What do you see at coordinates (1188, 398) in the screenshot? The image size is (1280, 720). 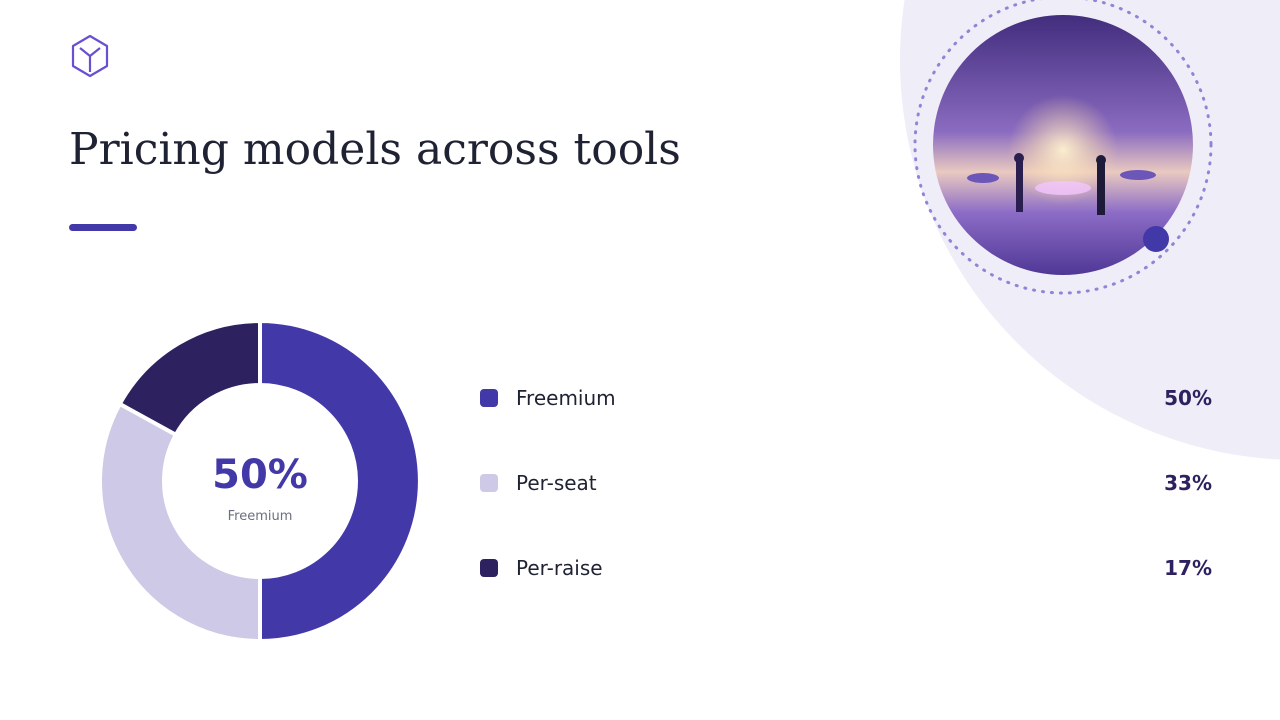 I see `legend-value: 50%` at bounding box center [1188, 398].